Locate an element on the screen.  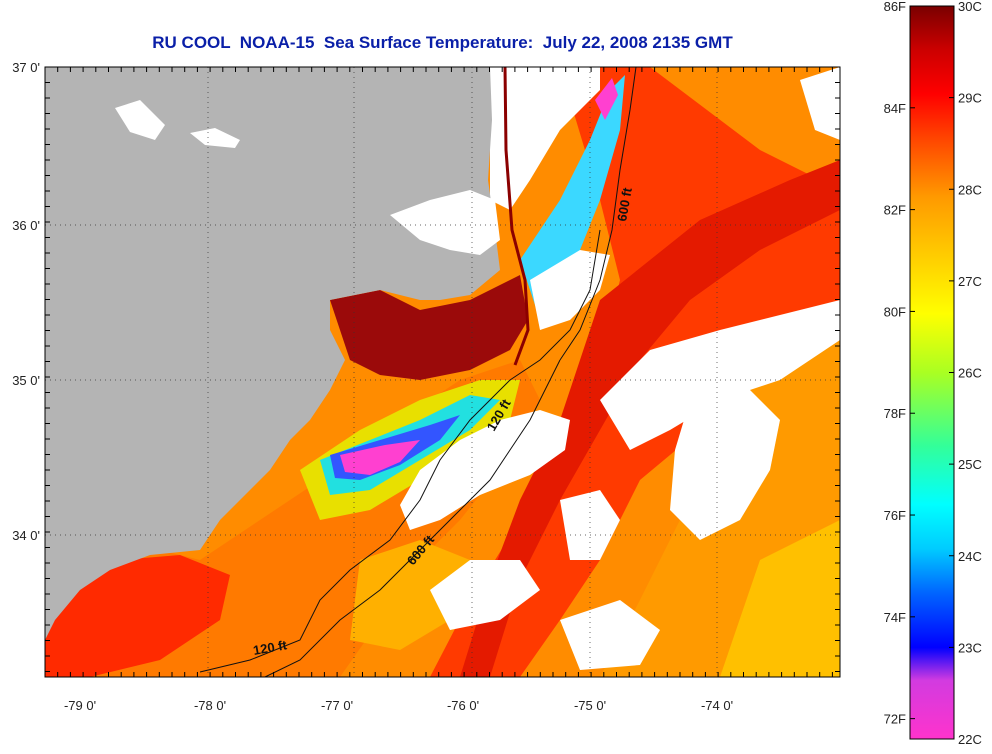
lon-label-74: -74 0' is located at coordinates (717, 705).